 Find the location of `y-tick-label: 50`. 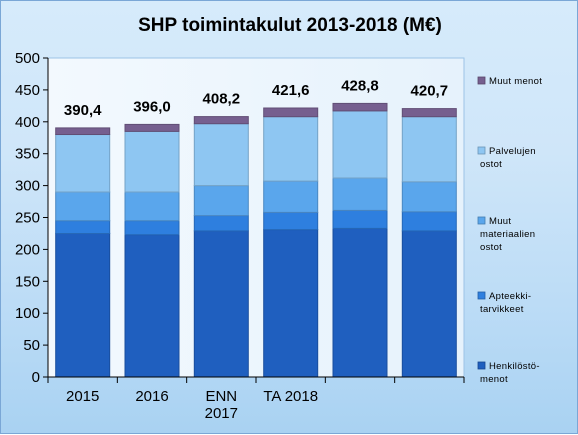

y-tick-label: 50 is located at coordinates (31, 345).